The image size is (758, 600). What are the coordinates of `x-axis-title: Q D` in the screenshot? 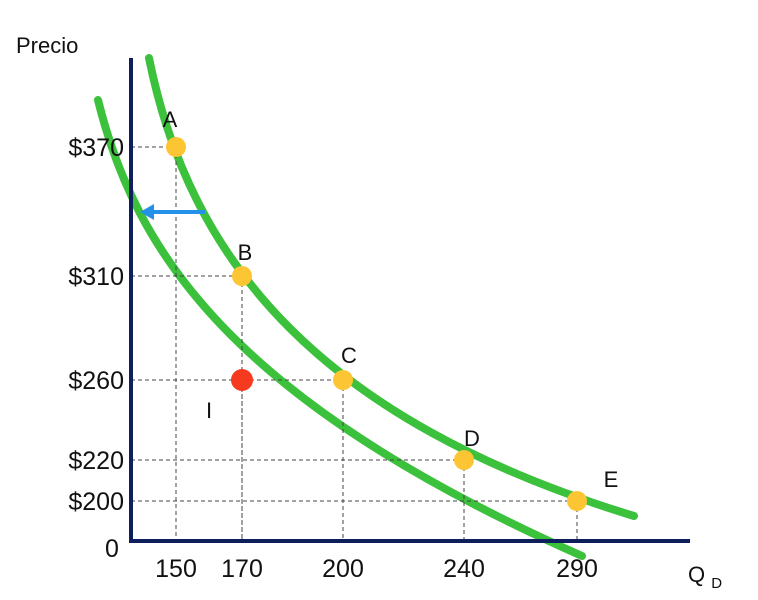 It's located at (705, 577).